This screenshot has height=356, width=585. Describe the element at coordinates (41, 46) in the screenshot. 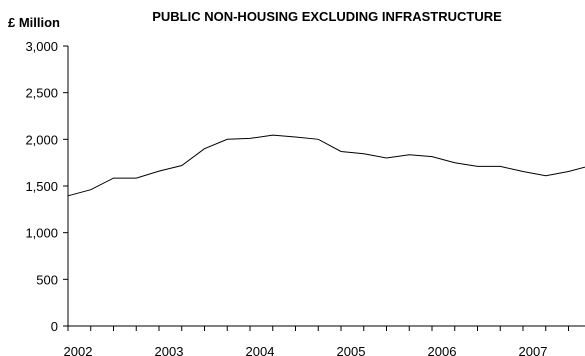

I see `y-tick-label: 3,000` at that location.